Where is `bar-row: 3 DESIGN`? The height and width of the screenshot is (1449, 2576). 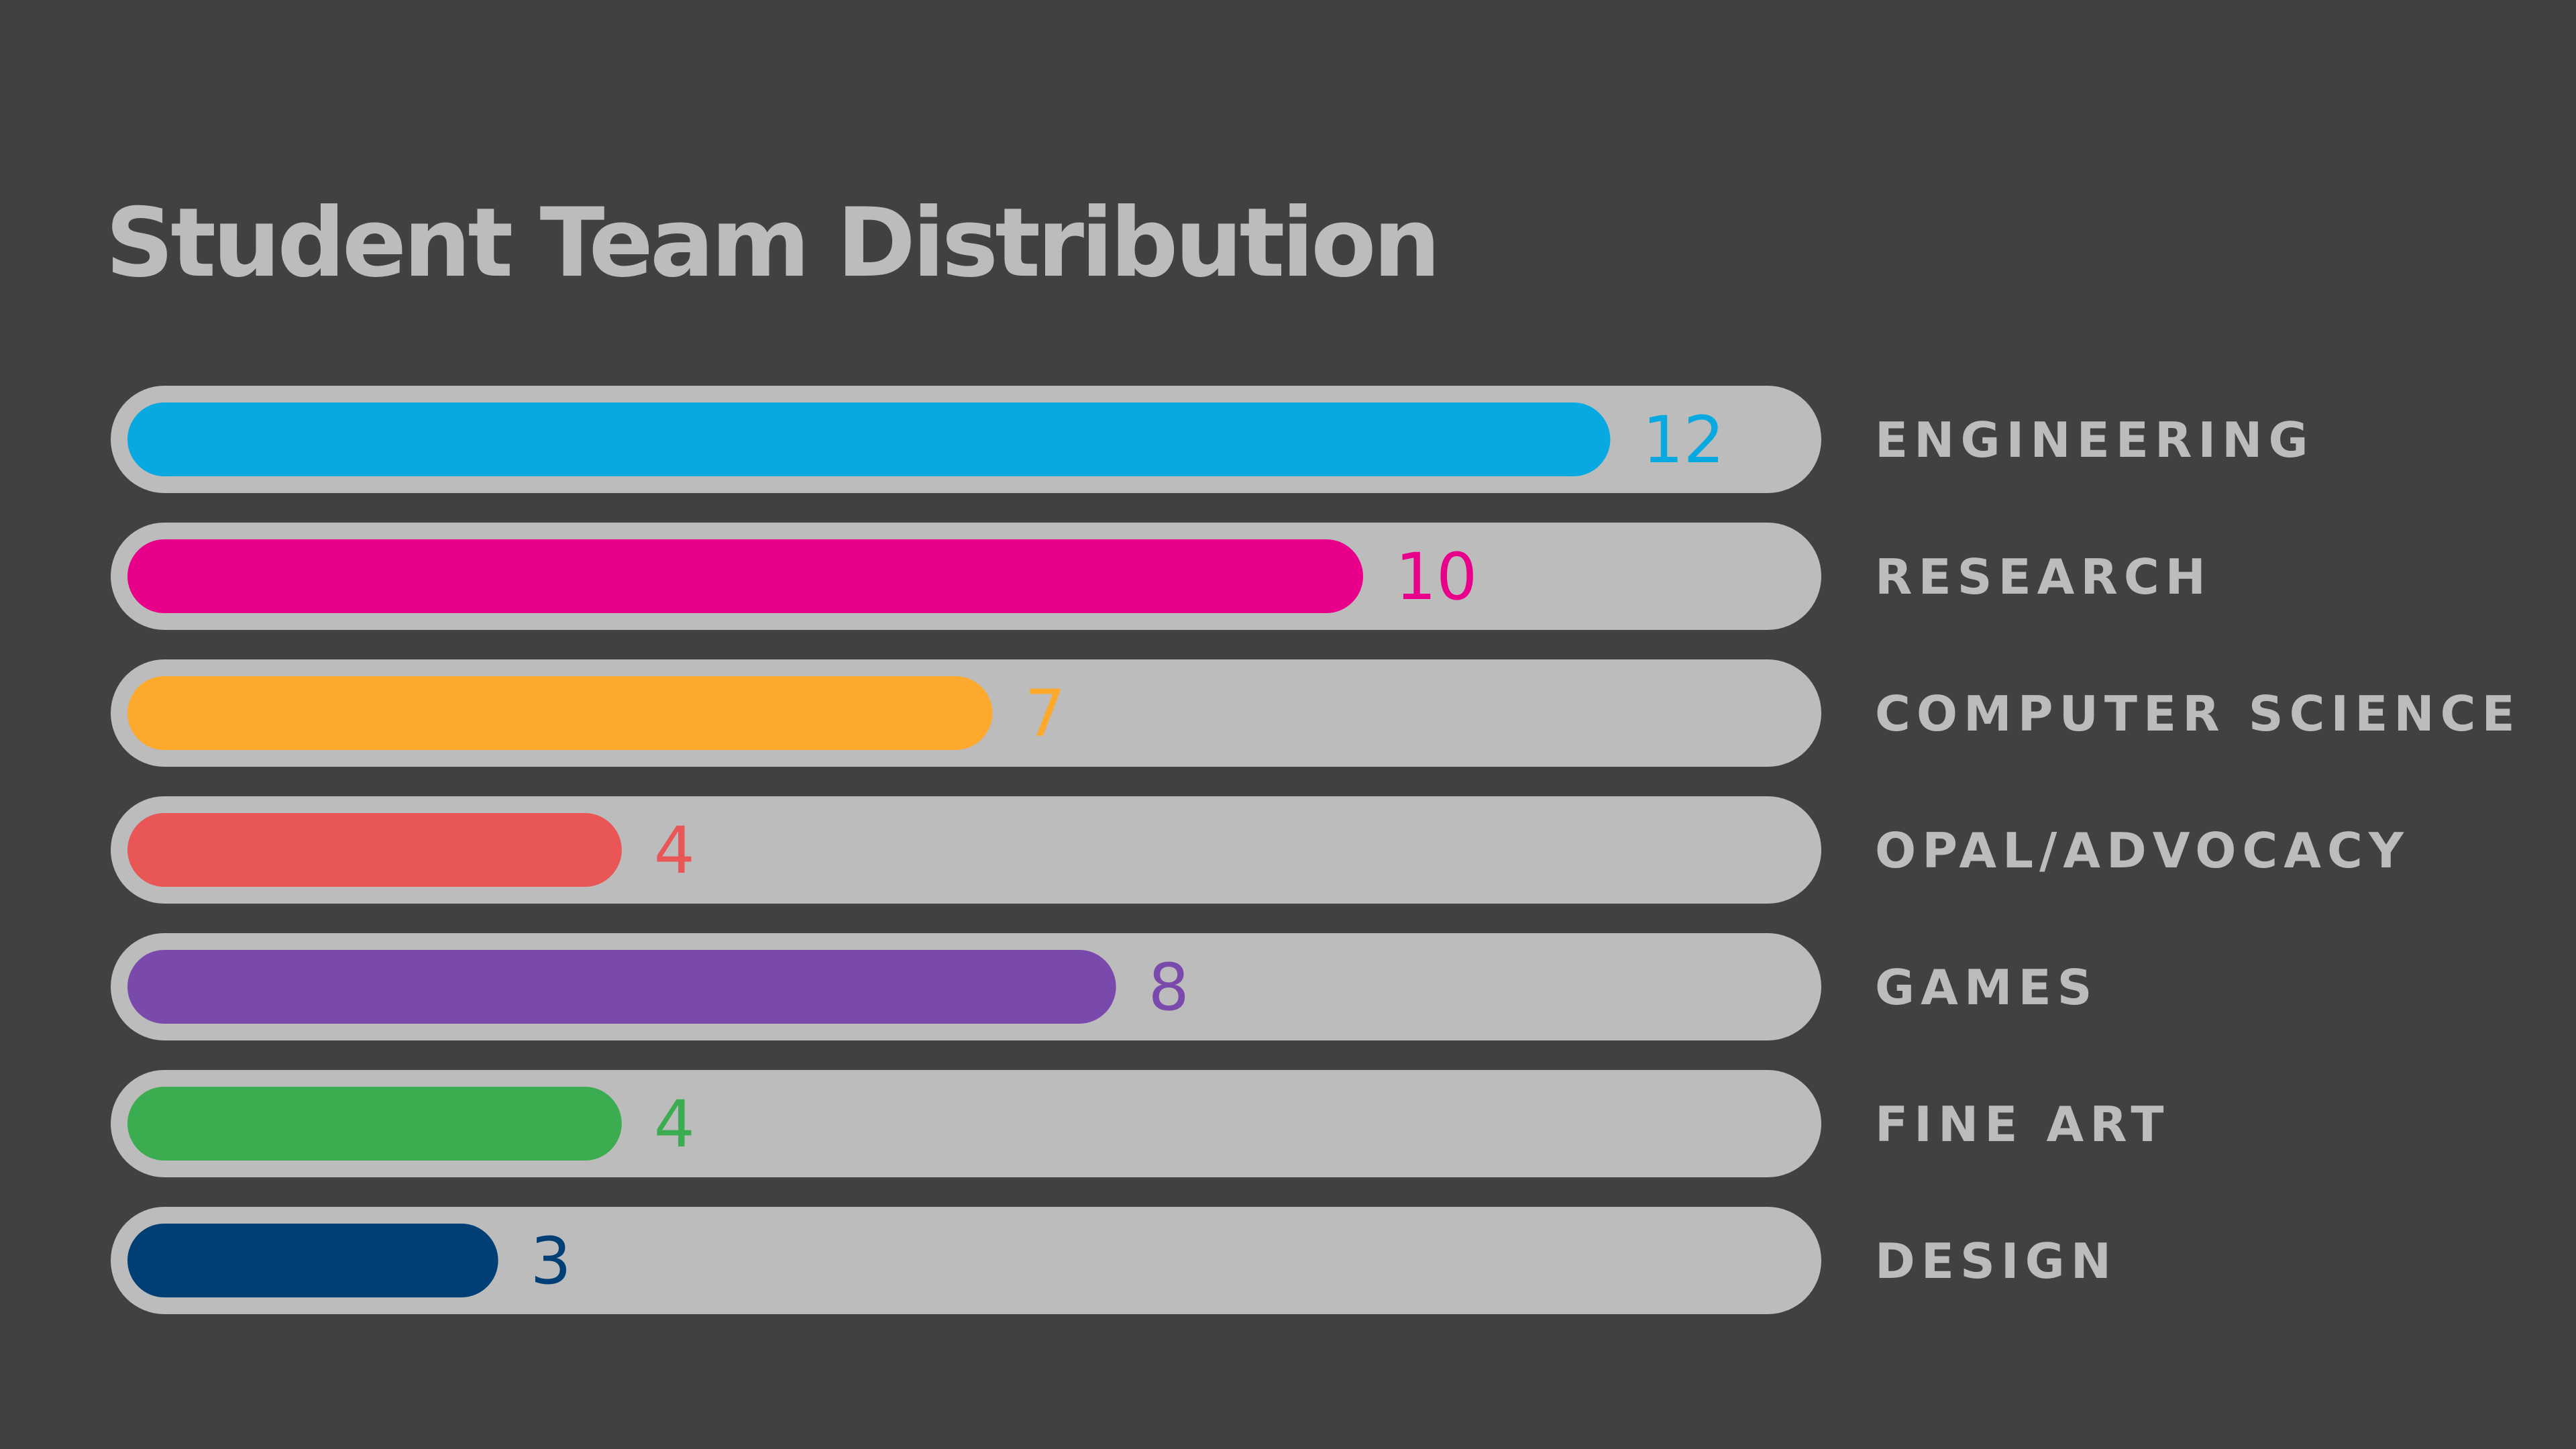 bar-row: 3 DESIGN is located at coordinates (1114, 1260).